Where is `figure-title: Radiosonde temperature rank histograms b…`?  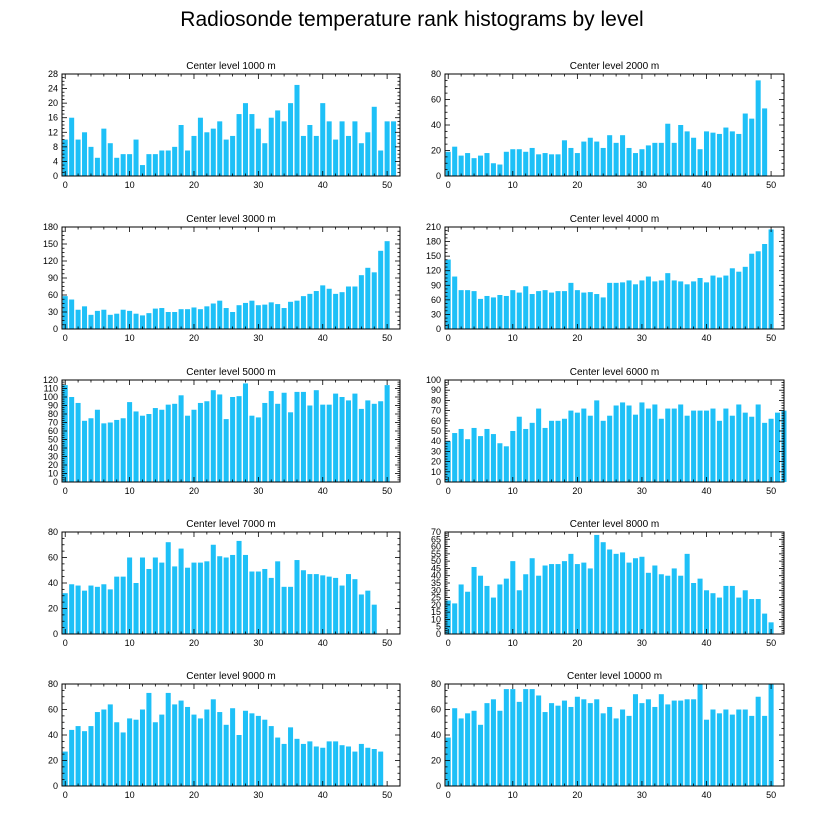
figure-title: Radiosonde temperature rank histograms b… is located at coordinates (412, 19).